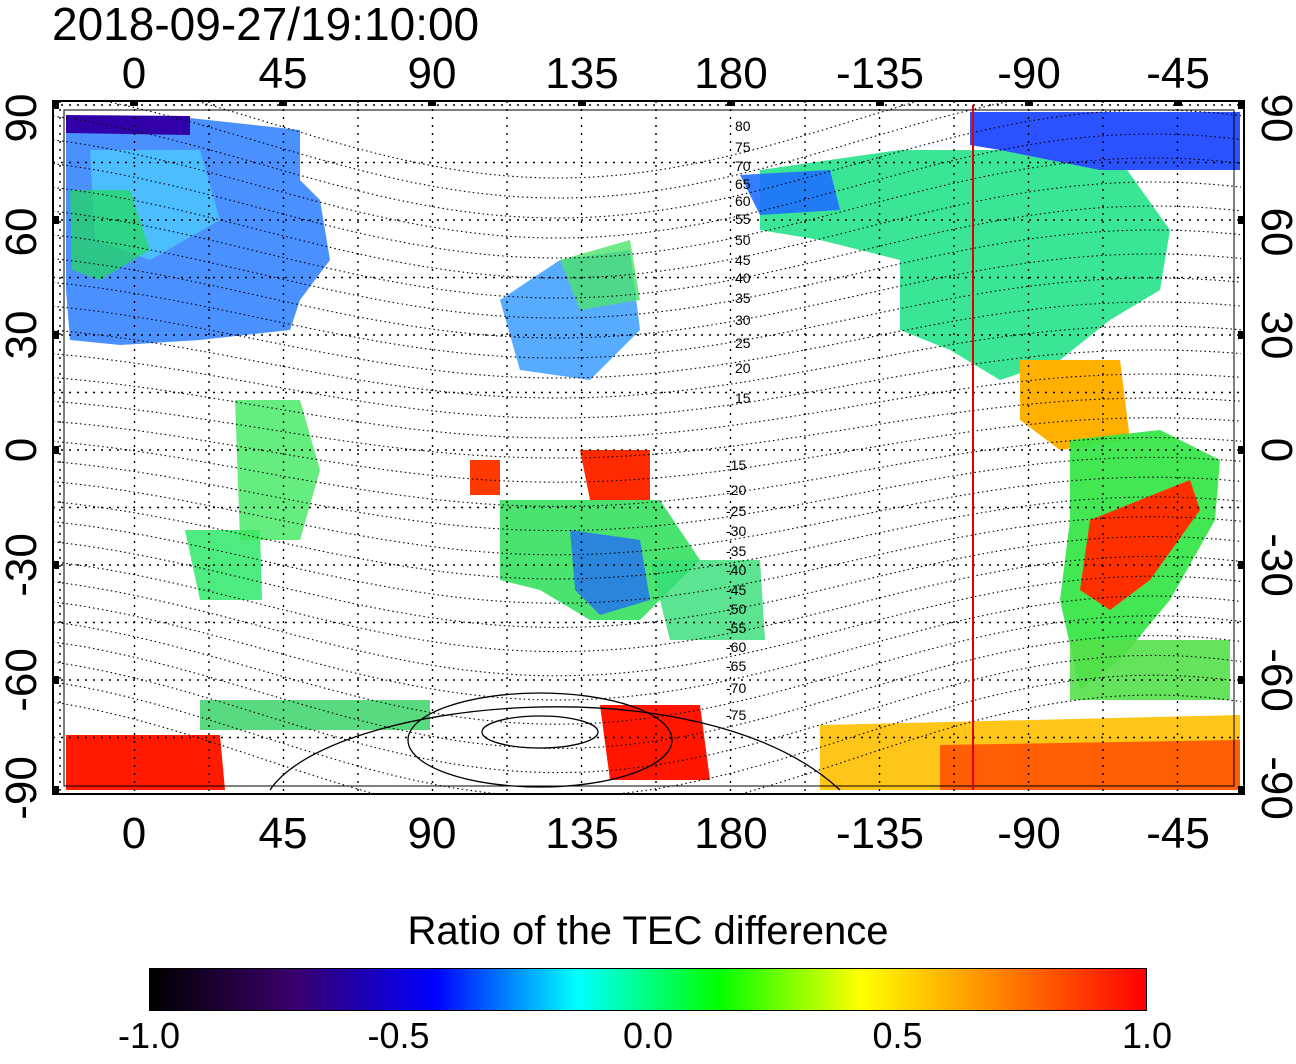  What do you see at coordinates (277, 470) in the screenshot?
I see `tec-region-east-africa` at bounding box center [277, 470].